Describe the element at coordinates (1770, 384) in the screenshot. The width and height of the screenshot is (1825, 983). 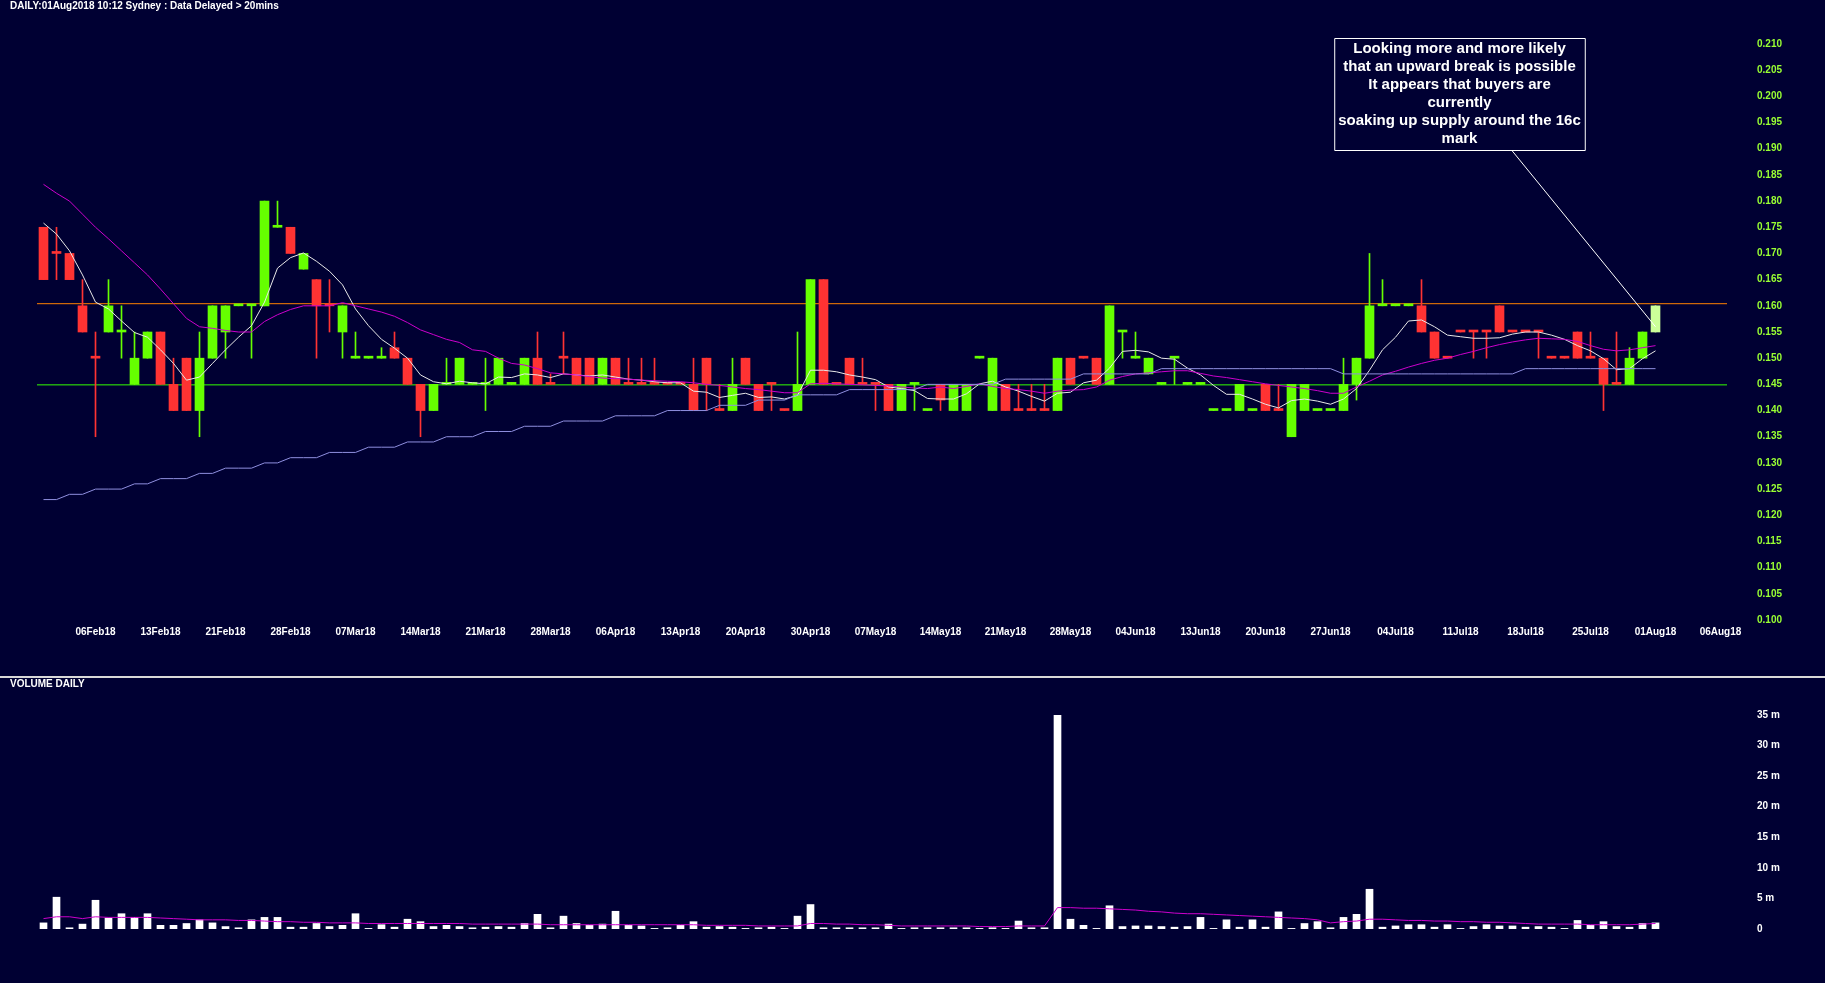
I see `y-tick-label: 0.145` at that location.